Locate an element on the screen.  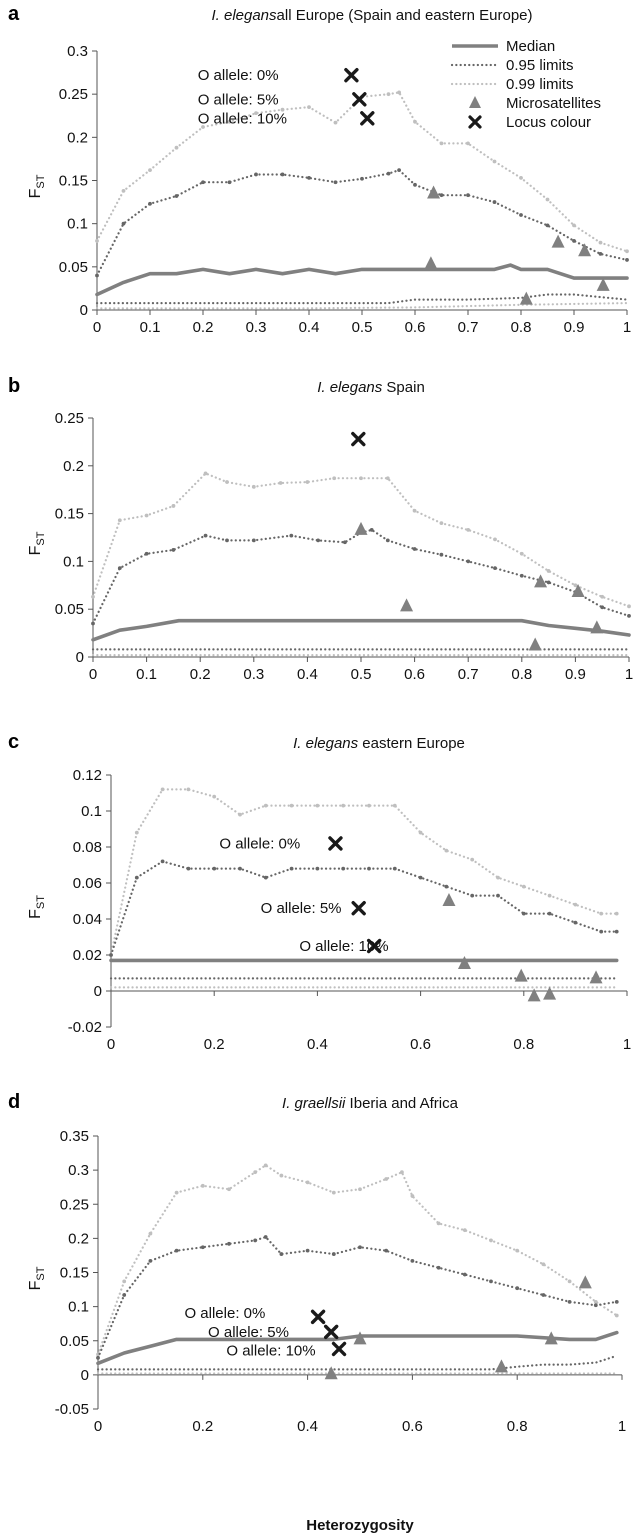
x-tick-label: 0.8 is located at coordinates (521, 327).